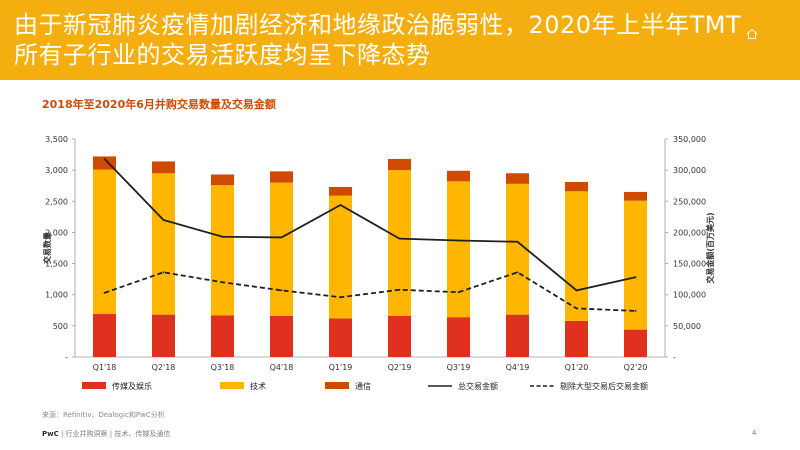 This screenshot has width=800, height=450. I want to click on source-note: 来源：Refinitiv、Dealogic和PwC分析, so click(103, 415).